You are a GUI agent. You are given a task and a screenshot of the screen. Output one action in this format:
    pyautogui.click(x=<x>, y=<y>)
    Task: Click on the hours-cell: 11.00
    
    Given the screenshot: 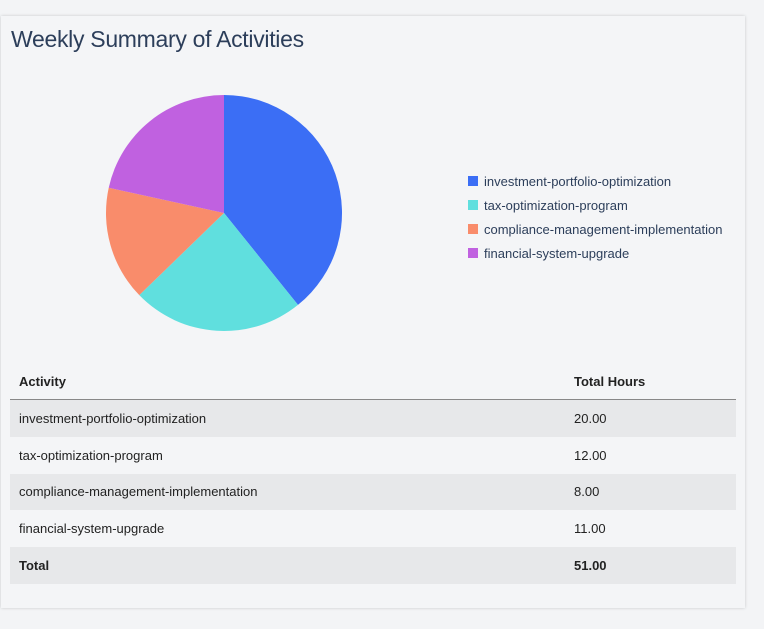 What is the action you would take?
    pyautogui.click(x=590, y=529)
    